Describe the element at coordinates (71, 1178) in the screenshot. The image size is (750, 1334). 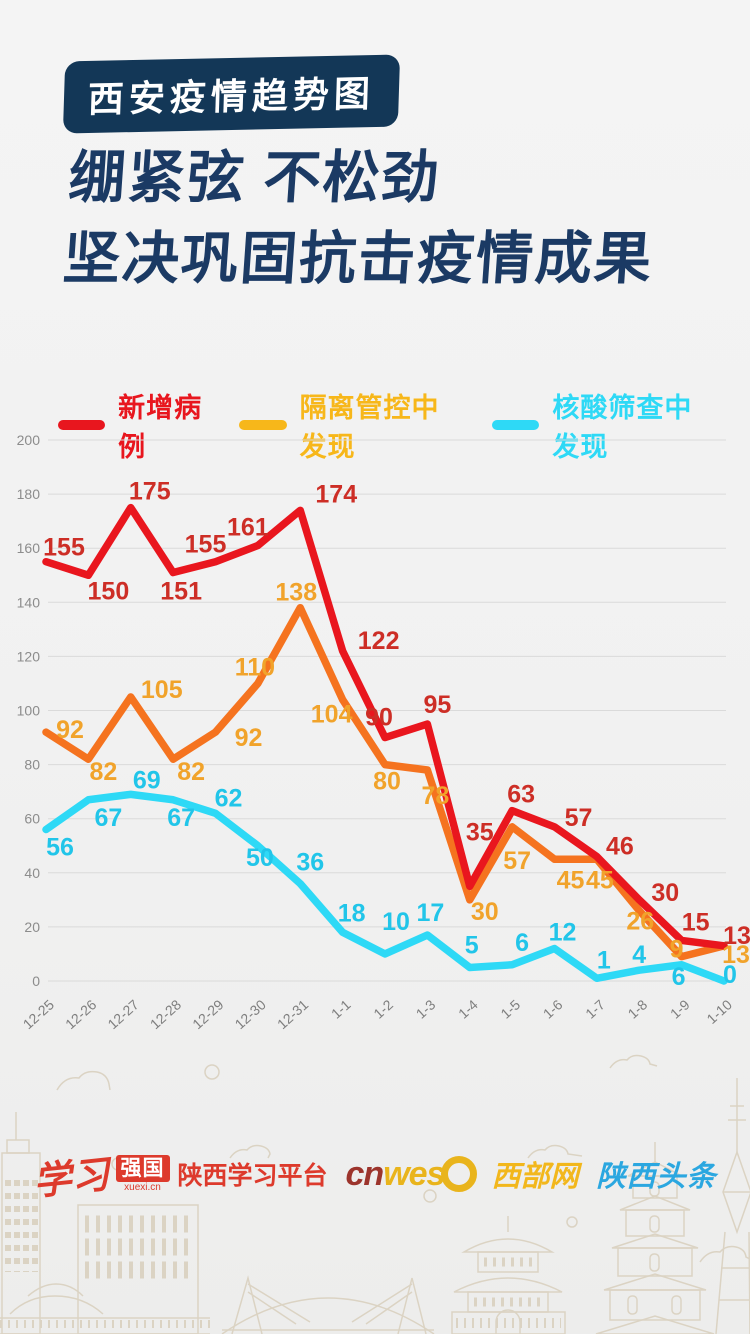
I see `xuexi-logo-script: 学习` at that location.